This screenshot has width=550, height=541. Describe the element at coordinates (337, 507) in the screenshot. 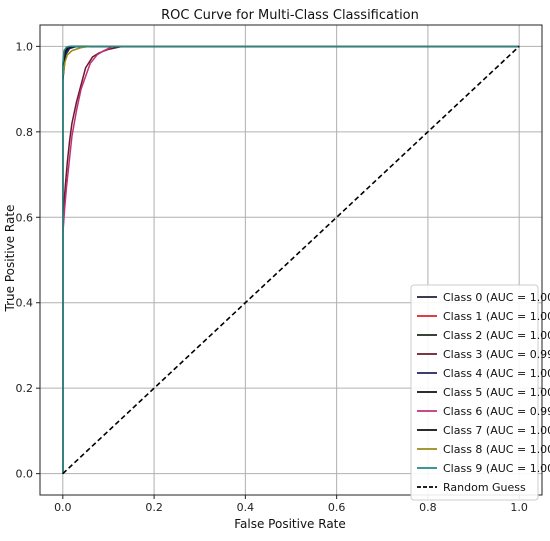

I see `x-tick-label: 0.6` at that location.